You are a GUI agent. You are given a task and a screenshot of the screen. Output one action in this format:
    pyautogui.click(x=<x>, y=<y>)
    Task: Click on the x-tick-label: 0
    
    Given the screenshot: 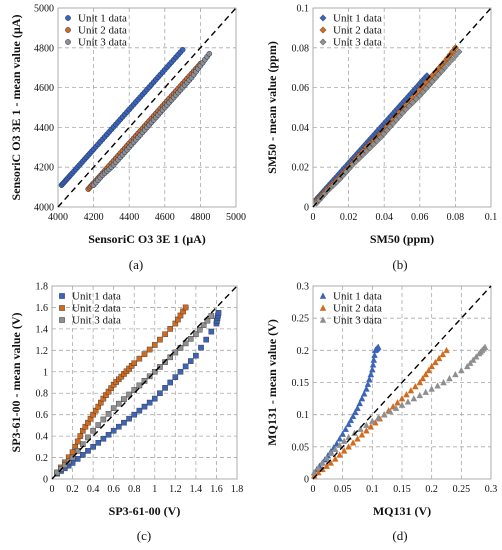 What is the action you would take?
    pyautogui.click(x=313, y=489)
    